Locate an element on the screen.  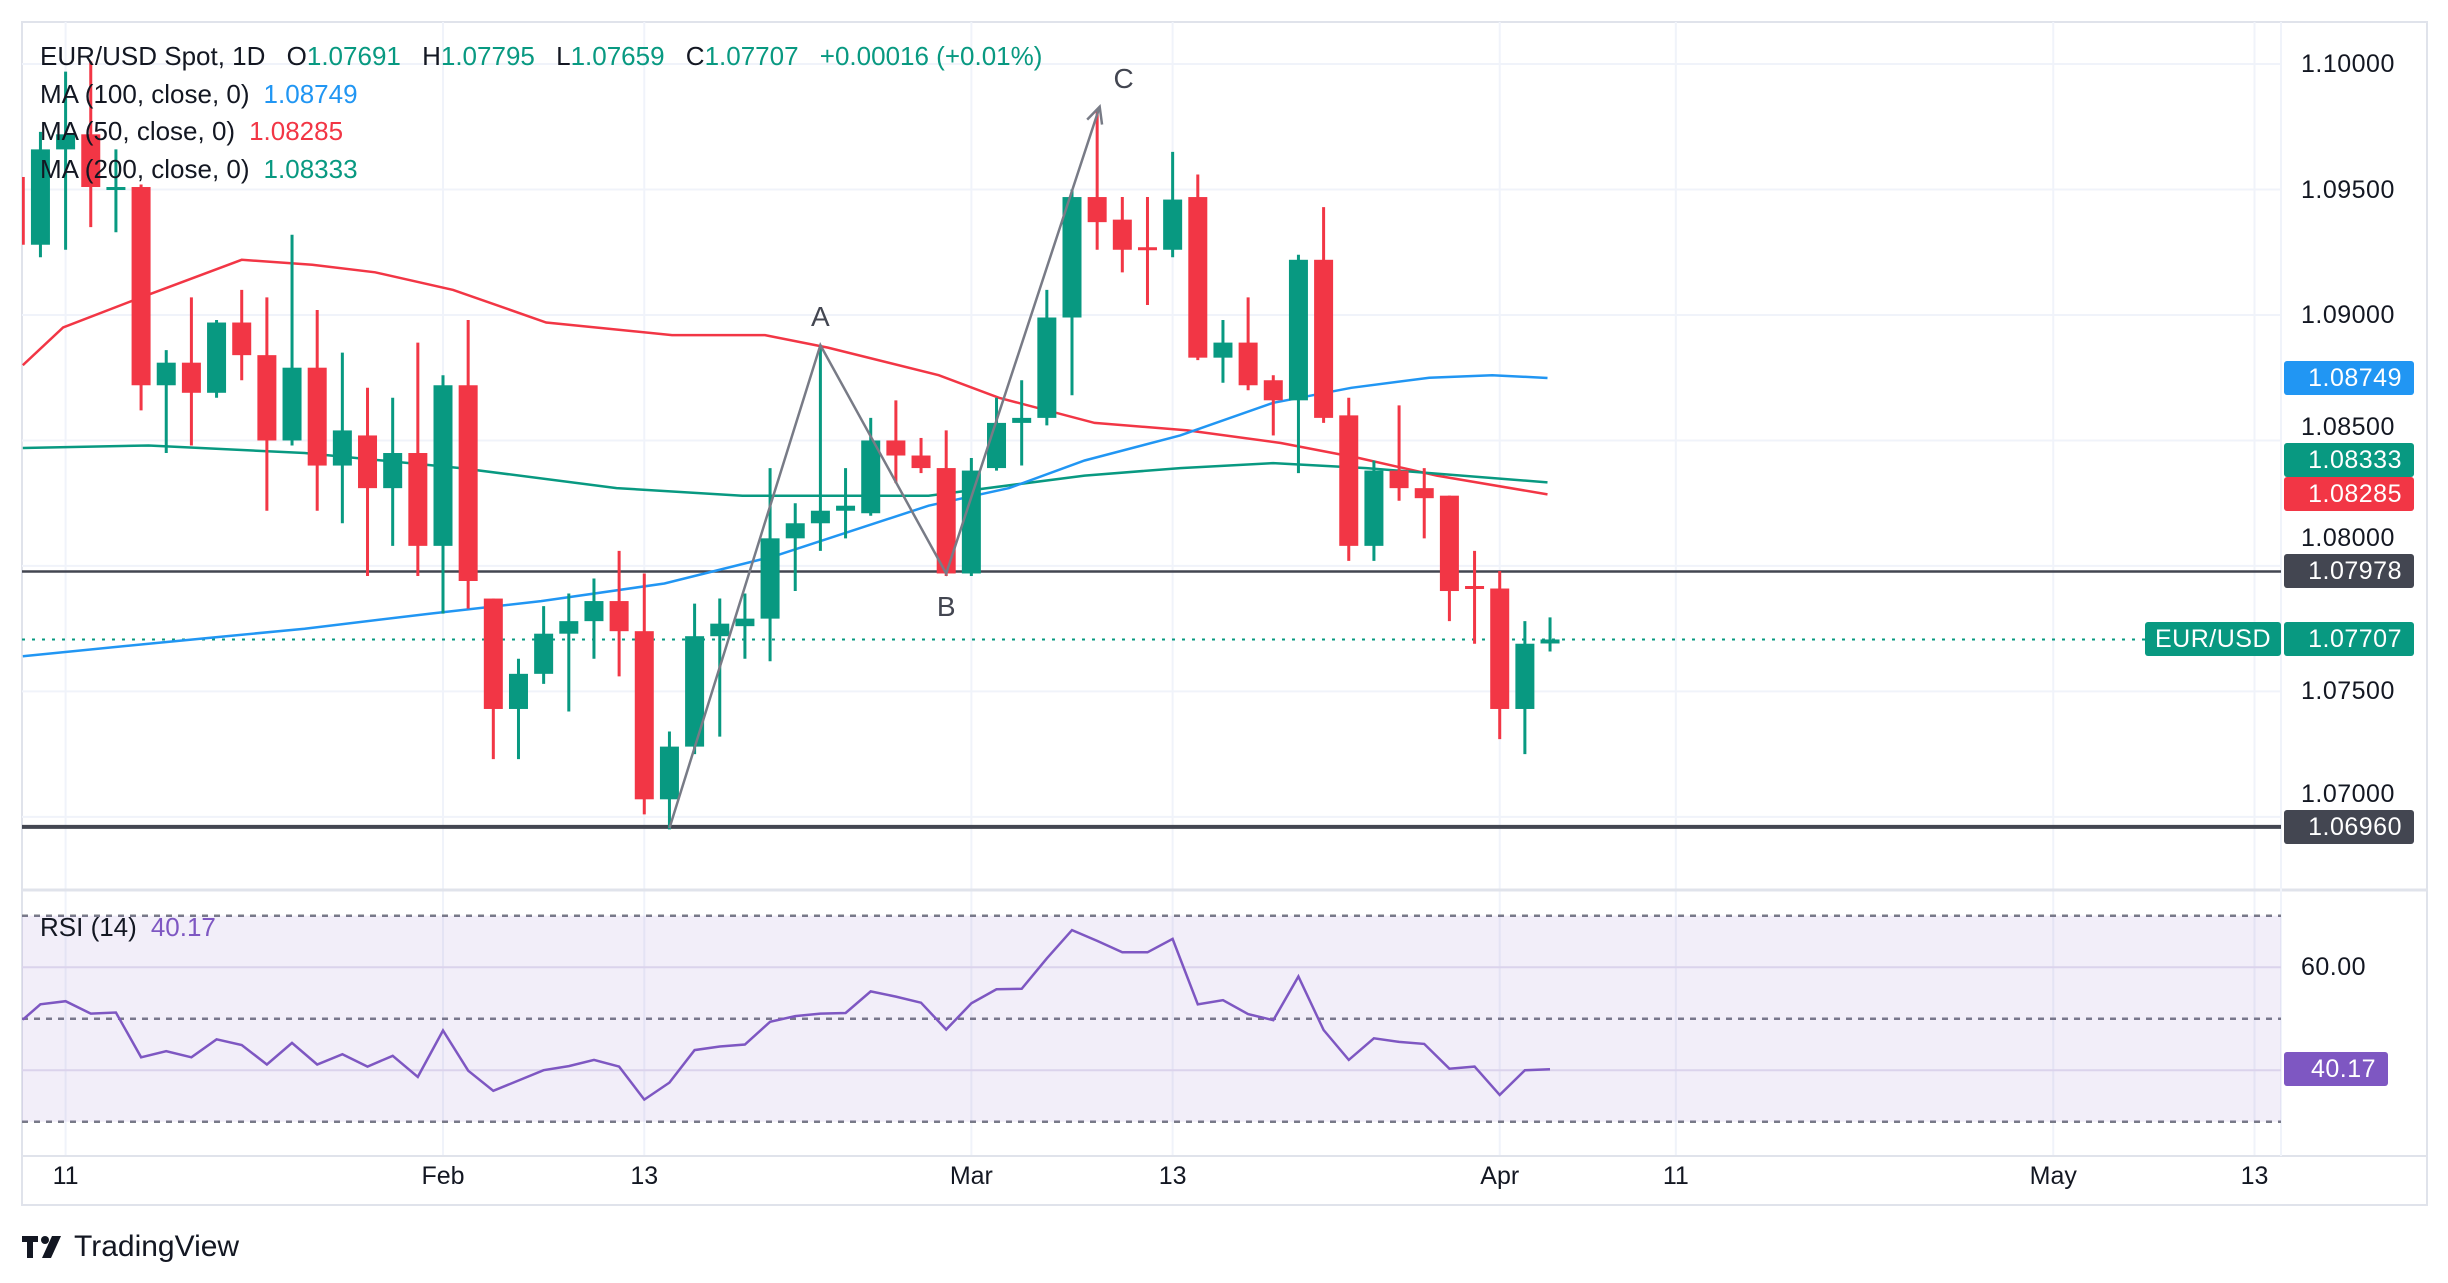
rsi-legend: RSI (14) 40.17 is located at coordinates (128, 927).